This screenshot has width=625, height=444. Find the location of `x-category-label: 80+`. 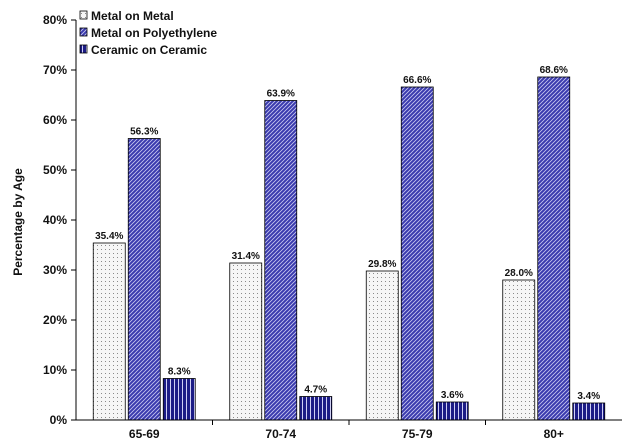

x-category-label: 80+ is located at coordinates (554, 434).